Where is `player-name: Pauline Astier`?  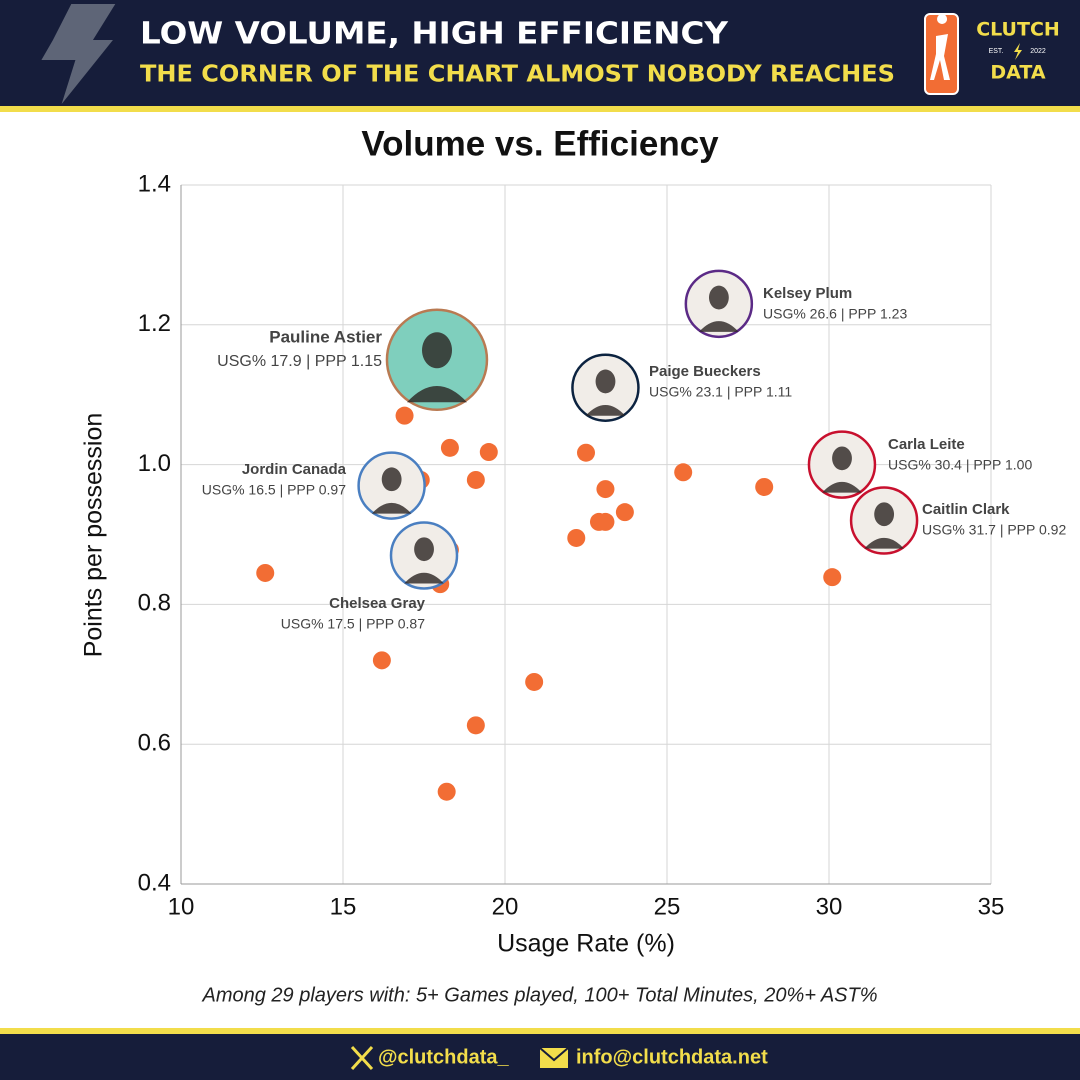 player-name: Pauline Astier is located at coordinates (325, 336).